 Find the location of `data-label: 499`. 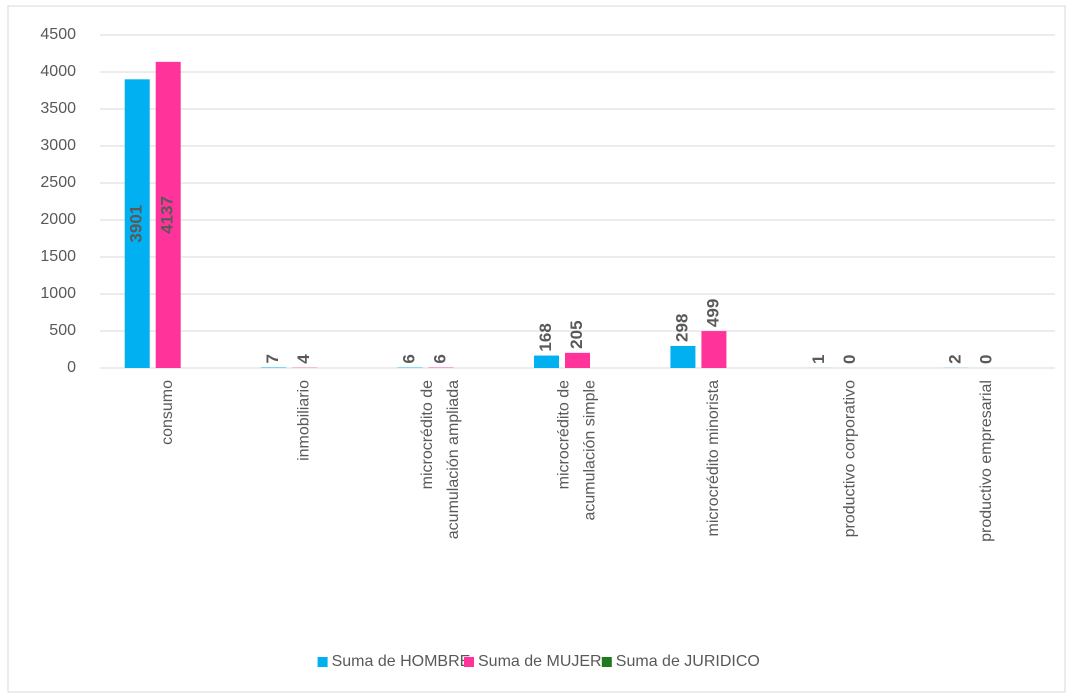

data-label: 499 is located at coordinates (712, 313).